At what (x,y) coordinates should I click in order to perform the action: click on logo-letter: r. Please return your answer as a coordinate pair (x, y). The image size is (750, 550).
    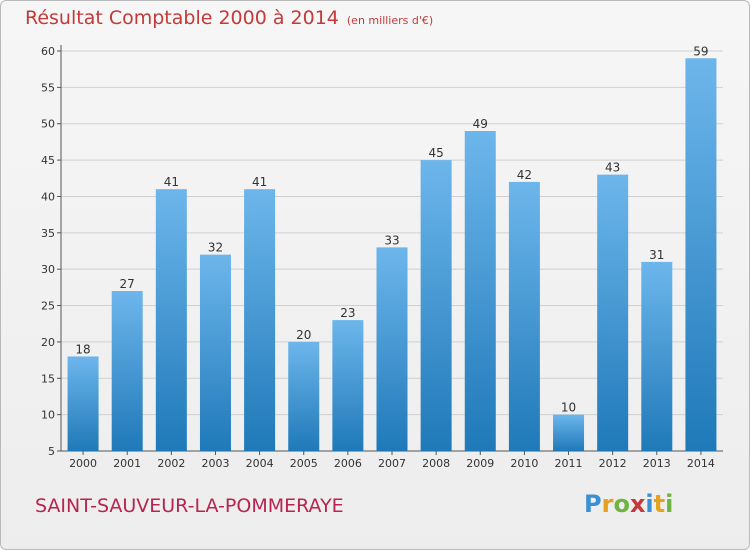
    Looking at the image, I should click on (607, 504).